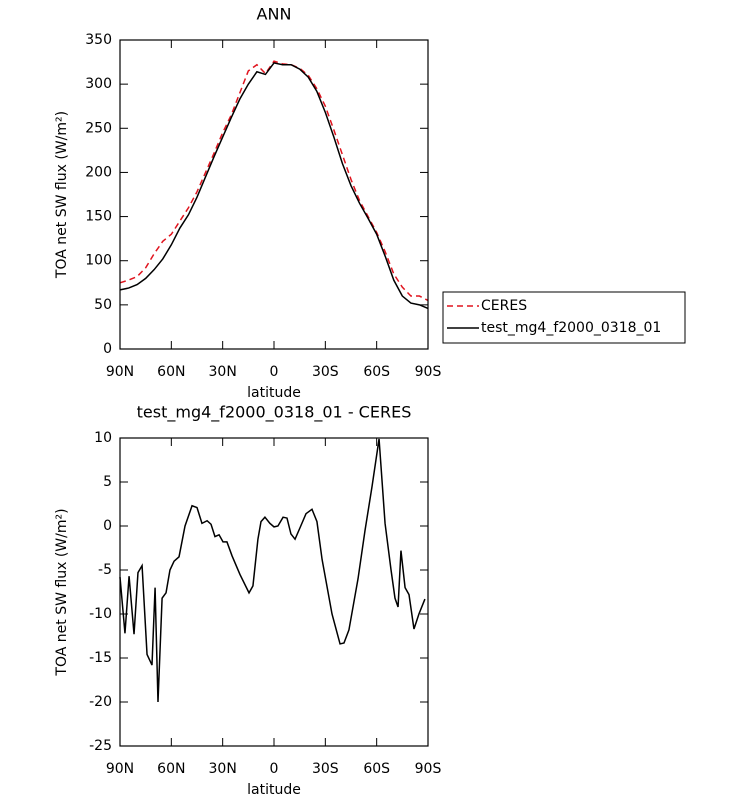 This screenshot has height=801, width=732. What do you see at coordinates (504, 306) in the screenshot?
I see `legend-label: CERES` at bounding box center [504, 306].